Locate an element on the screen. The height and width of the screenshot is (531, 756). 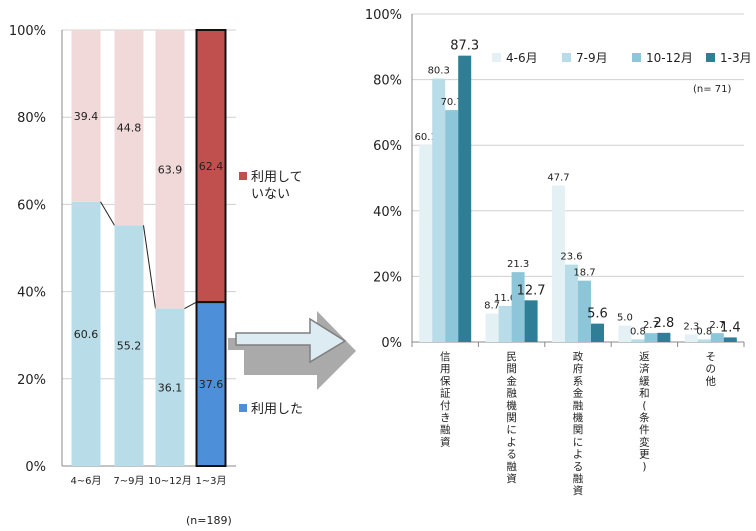
x-tick-label-char: の is located at coordinates (711, 369).